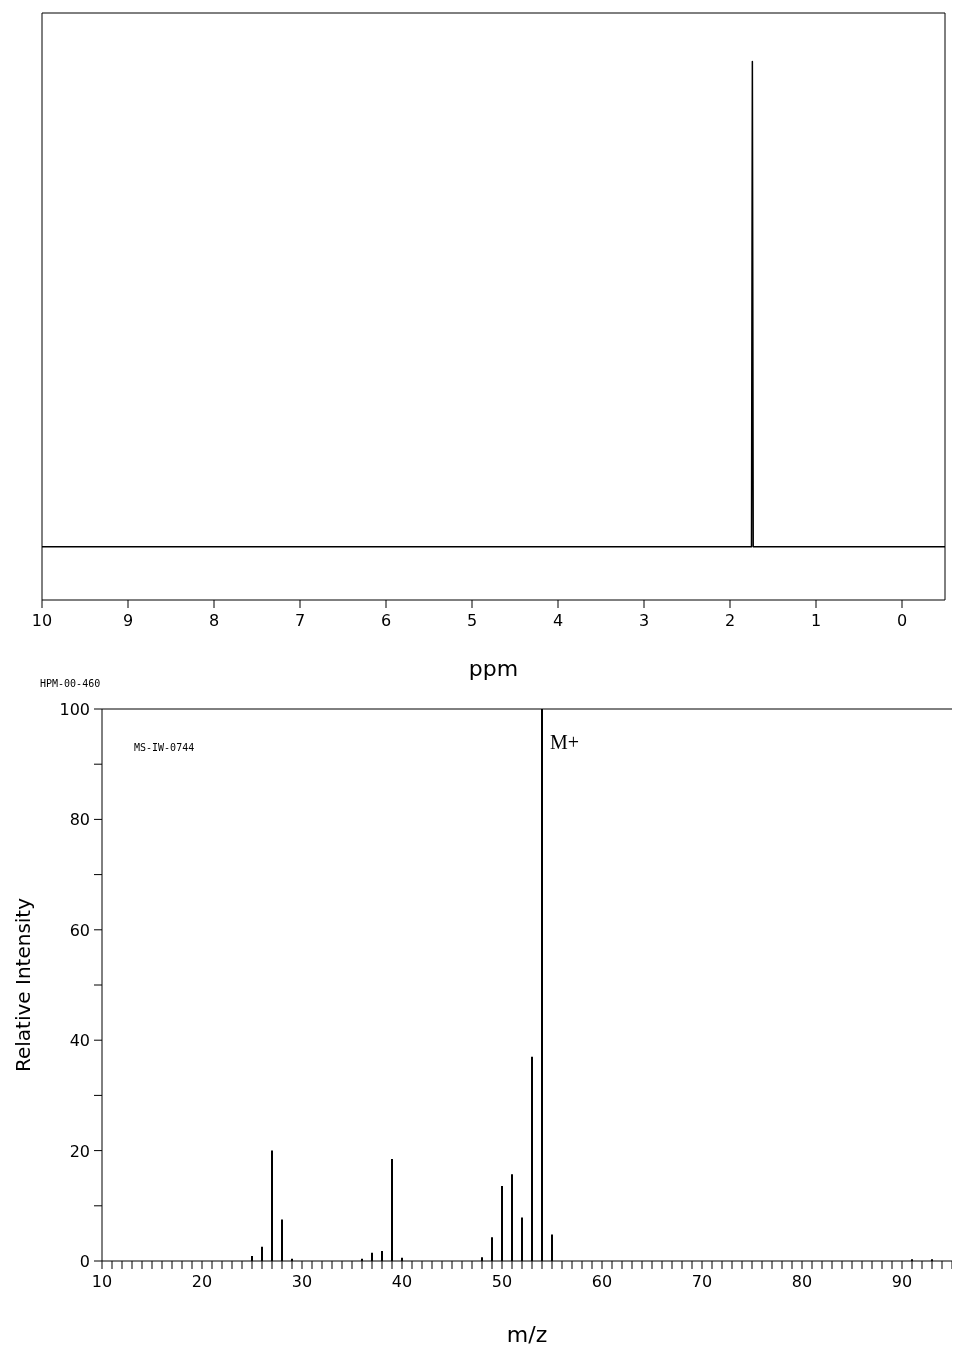 This screenshot has width=960, height=1346. What do you see at coordinates (902, 620) in the screenshot?
I see `x-tick-label: 0` at bounding box center [902, 620].